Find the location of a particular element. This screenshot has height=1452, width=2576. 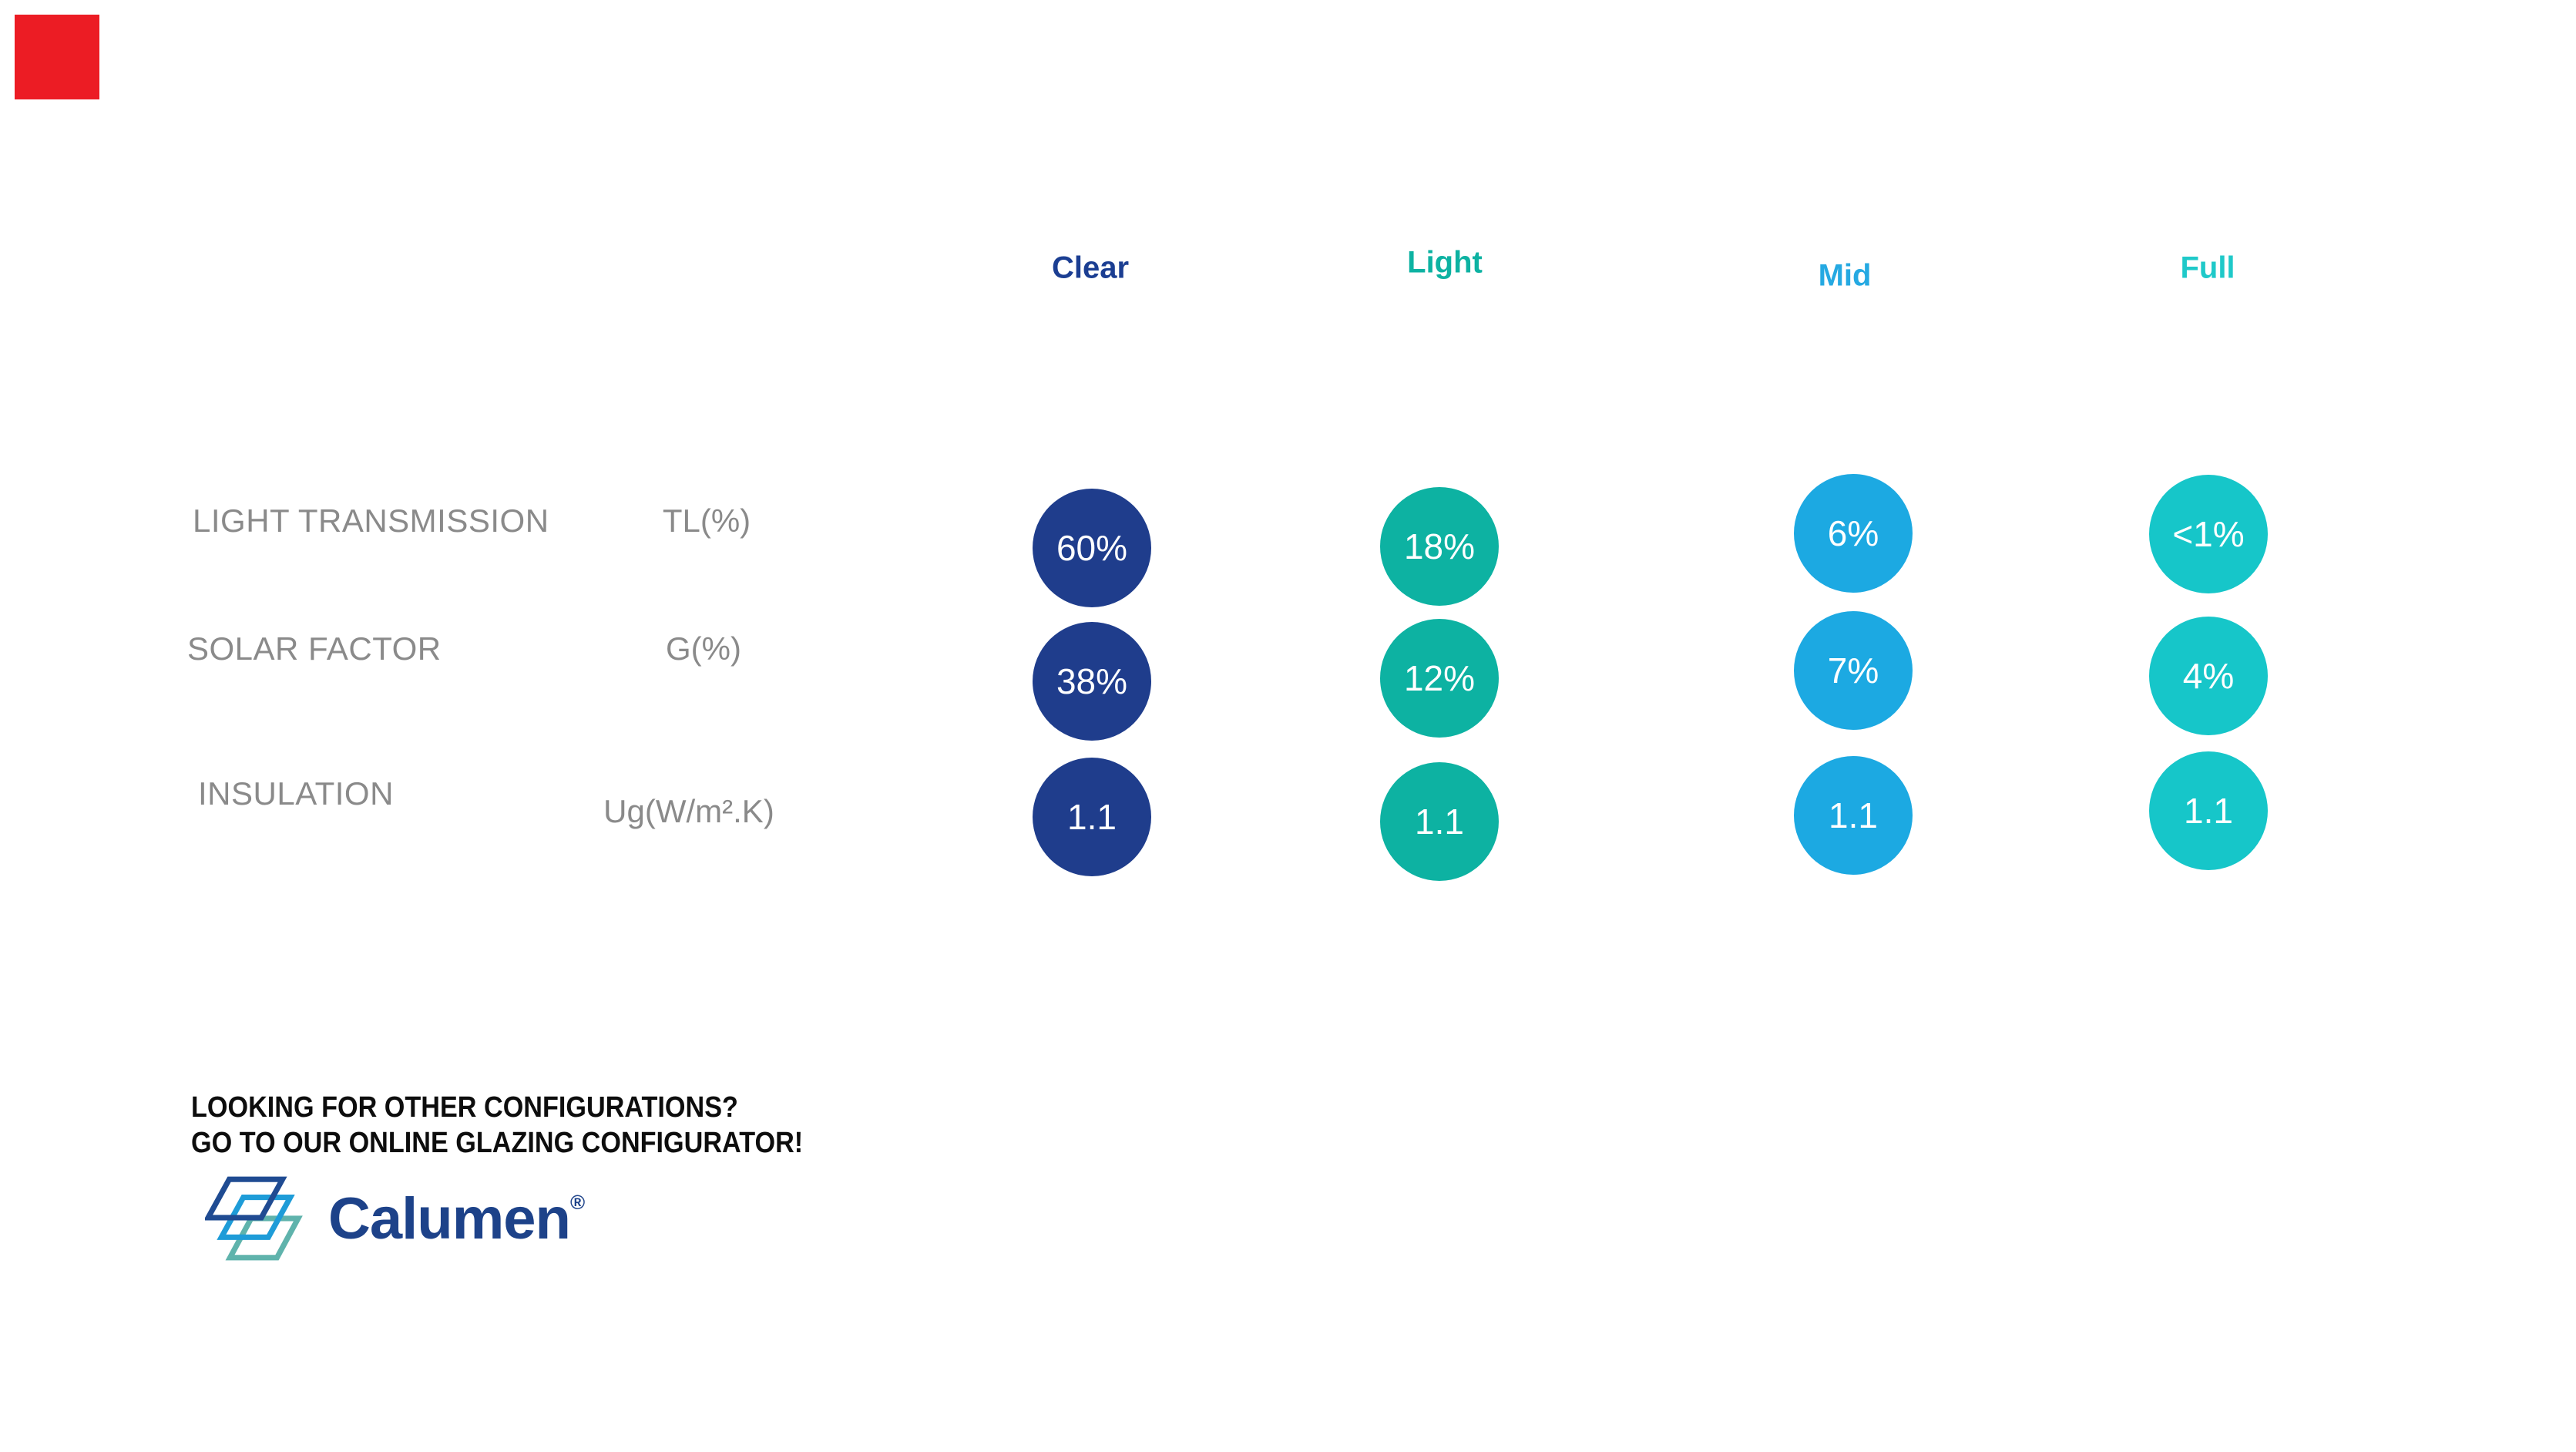

row-unit: G(%) is located at coordinates (703, 648).